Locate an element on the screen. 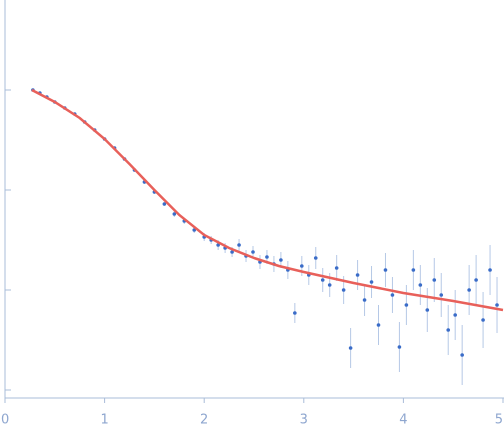 This screenshot has height=438, width=504. x-tick-label: 5 is located at coordinates (499, 420).